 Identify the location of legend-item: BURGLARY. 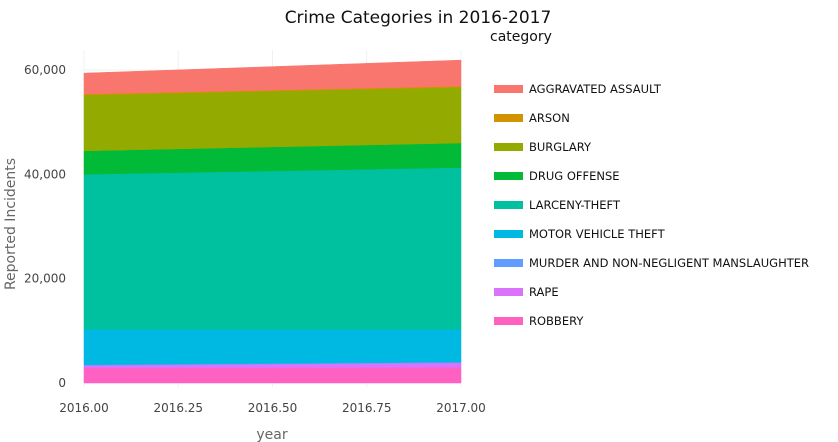
(543, 147).